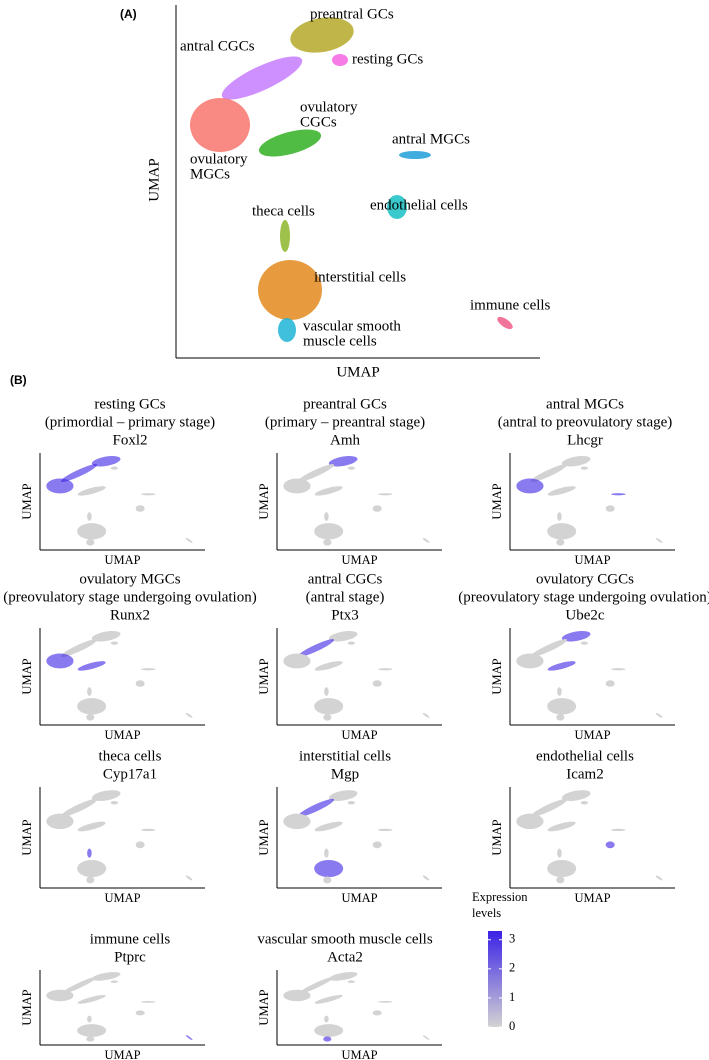  Describe the element at coordinates (345, 939) in the screenshot. I see `plot-title: vascular smooth muscle cells` at that location.